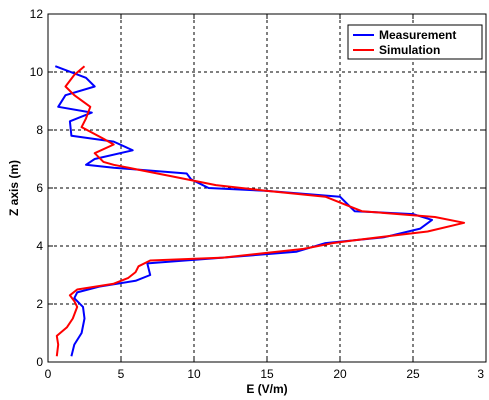  I want to click on y-tick-label: 8, so click(39, 130).